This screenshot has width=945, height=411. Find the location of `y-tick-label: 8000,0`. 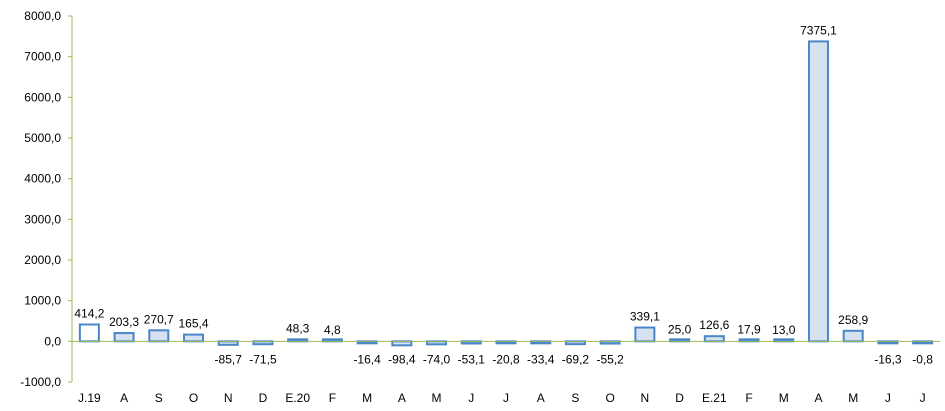

y-tick-label: 8000,0 is located at coordinates (42, 16).